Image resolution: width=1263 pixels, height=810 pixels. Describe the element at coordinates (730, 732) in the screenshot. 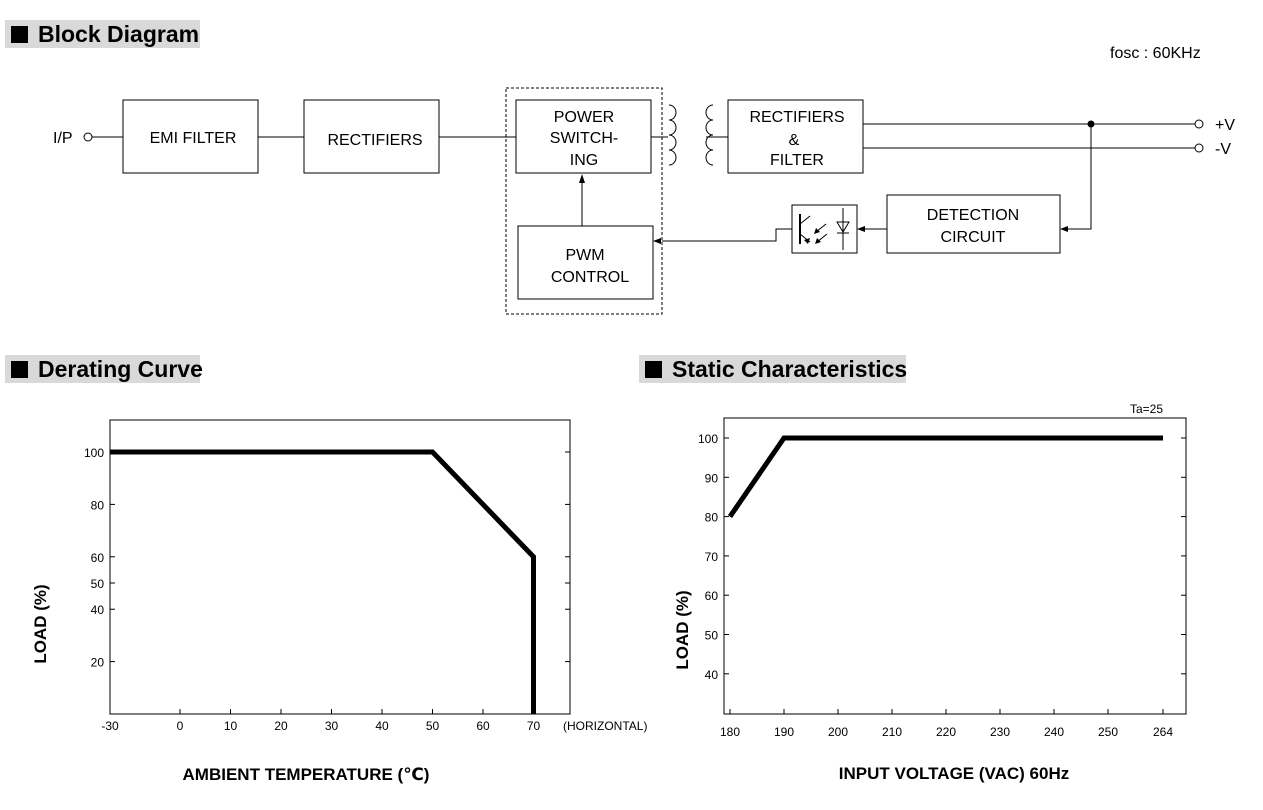

I see `x-tick-label: 180` at that location.